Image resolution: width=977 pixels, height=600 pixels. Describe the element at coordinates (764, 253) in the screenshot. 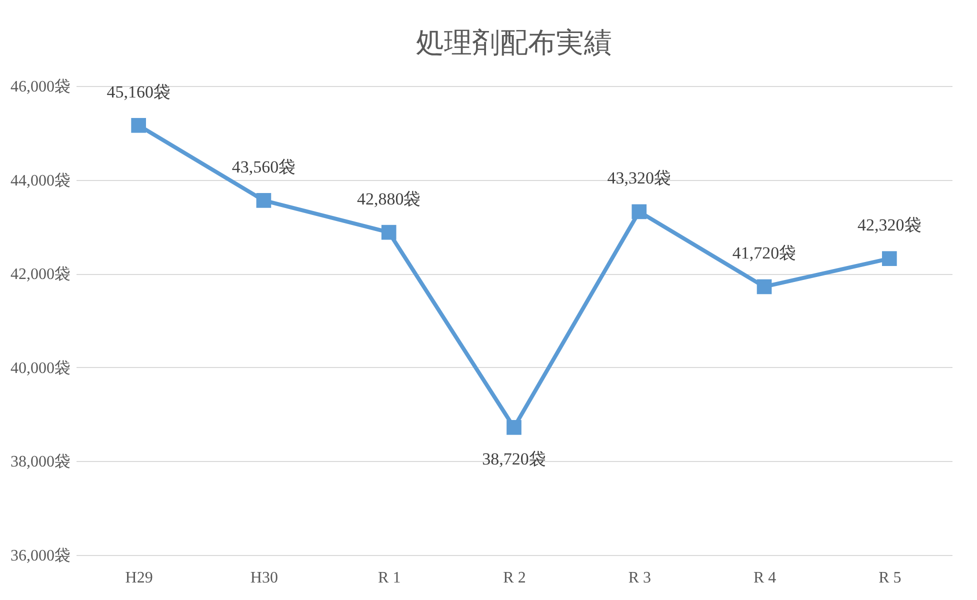

I see `text: 41,720袋` at that location.